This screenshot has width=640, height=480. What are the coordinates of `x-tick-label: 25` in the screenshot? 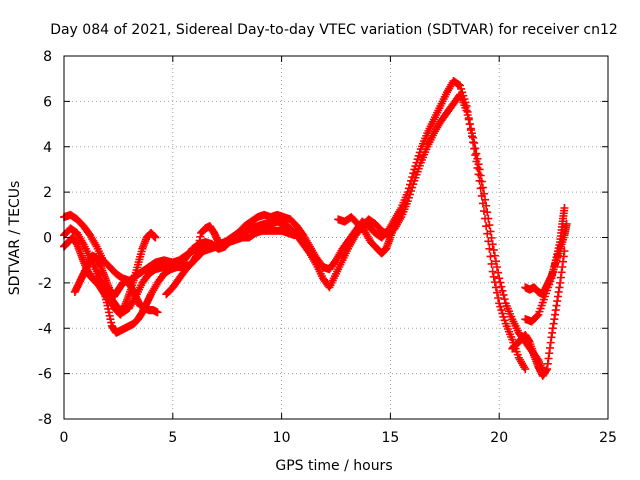 It's located at (608, 438).